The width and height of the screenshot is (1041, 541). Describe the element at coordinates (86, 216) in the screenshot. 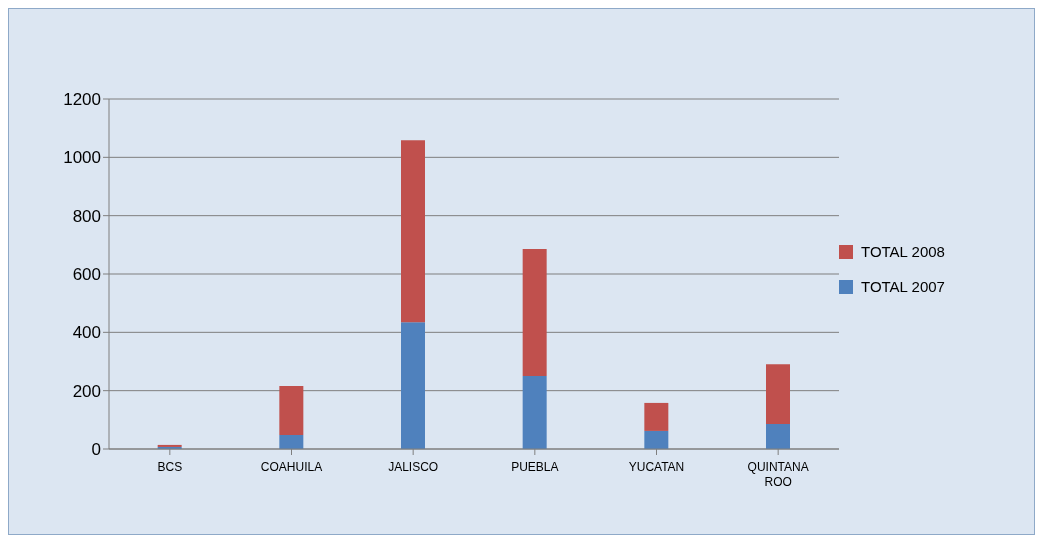

I see `y-tick-label: 800` at that location.